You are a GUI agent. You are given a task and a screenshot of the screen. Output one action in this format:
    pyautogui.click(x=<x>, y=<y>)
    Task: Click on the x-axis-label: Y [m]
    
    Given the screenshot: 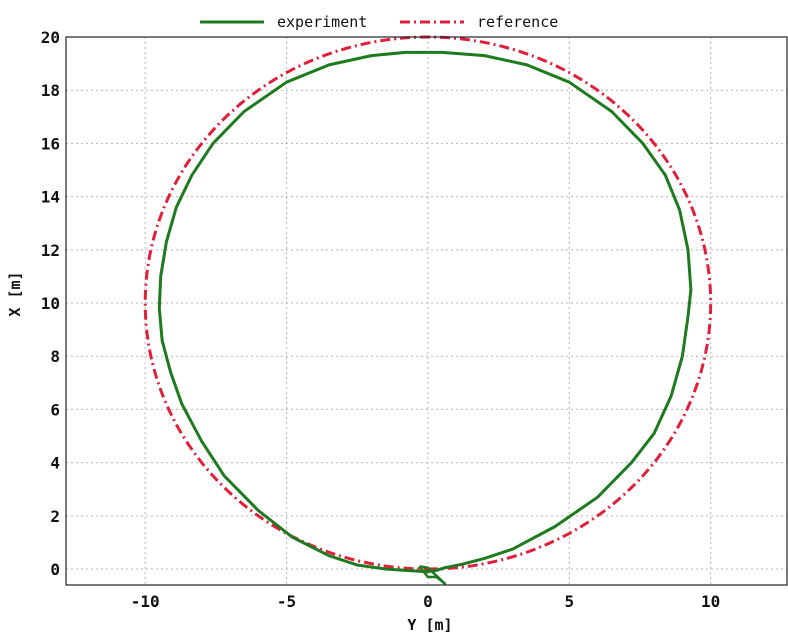 What is the action you would take?
    pyautogui.click(x=429, y=625)
    